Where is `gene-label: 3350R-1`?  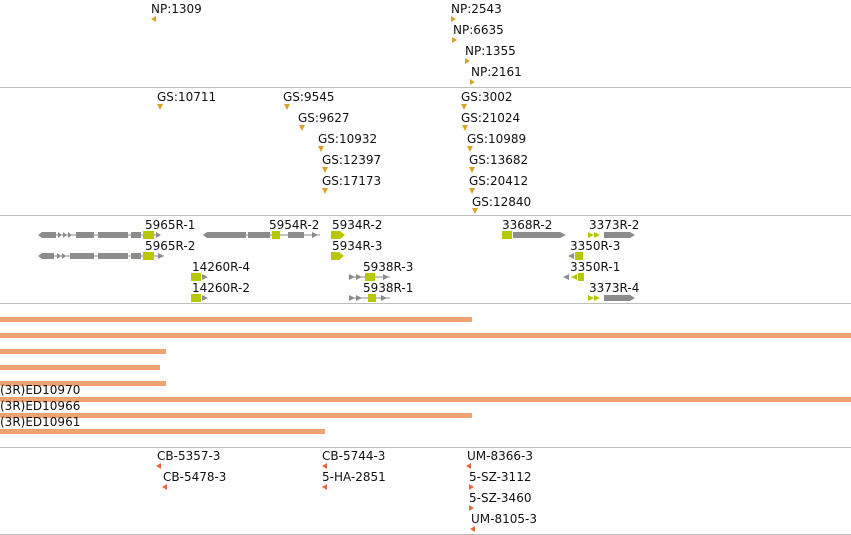
gene-label: 3350R-1 is located at coordinates (595, 267).